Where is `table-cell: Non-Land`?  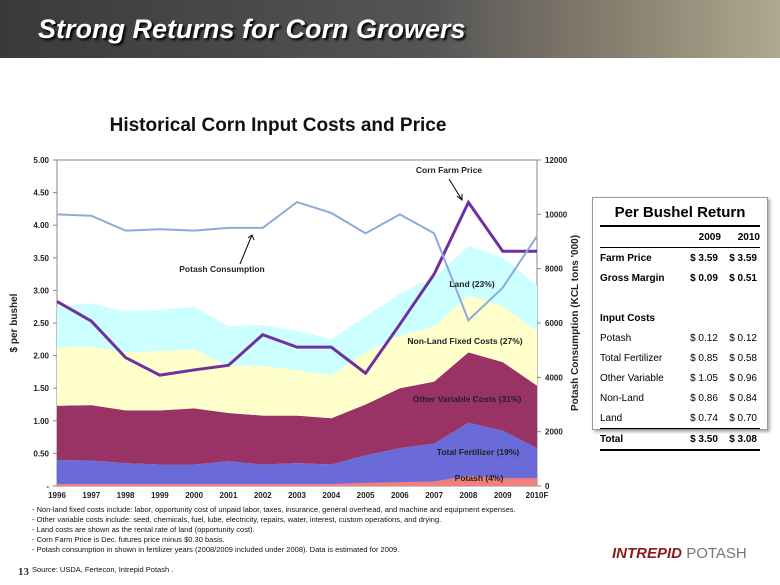
table-cell: Non-Land is located at coordinates (622, 398).